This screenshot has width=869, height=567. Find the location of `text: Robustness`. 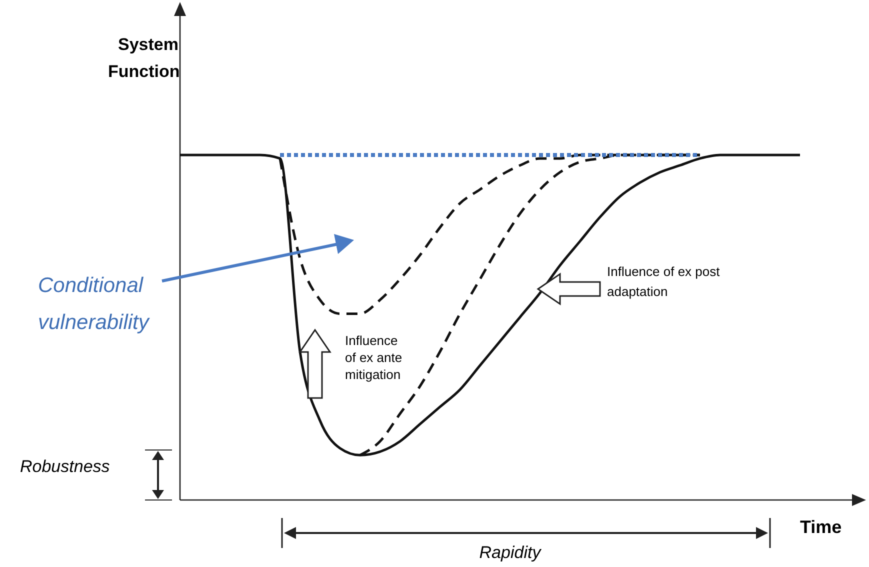

text: Robustness is located at coordinates (65, 466).